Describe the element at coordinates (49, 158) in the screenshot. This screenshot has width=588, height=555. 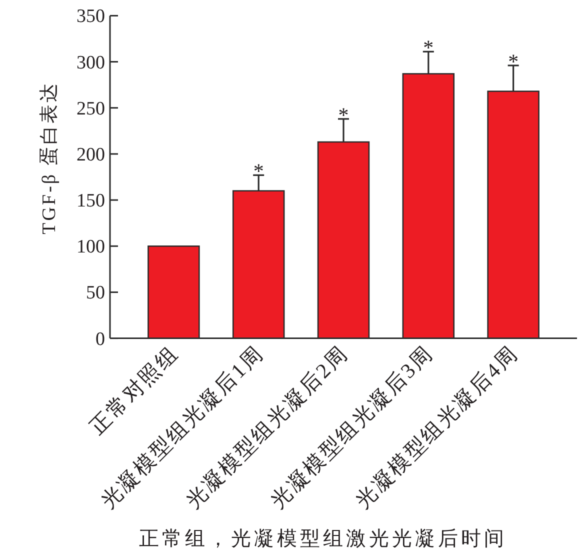
I see `y-axis-title: TGF-β 蛋白表达` at that location.